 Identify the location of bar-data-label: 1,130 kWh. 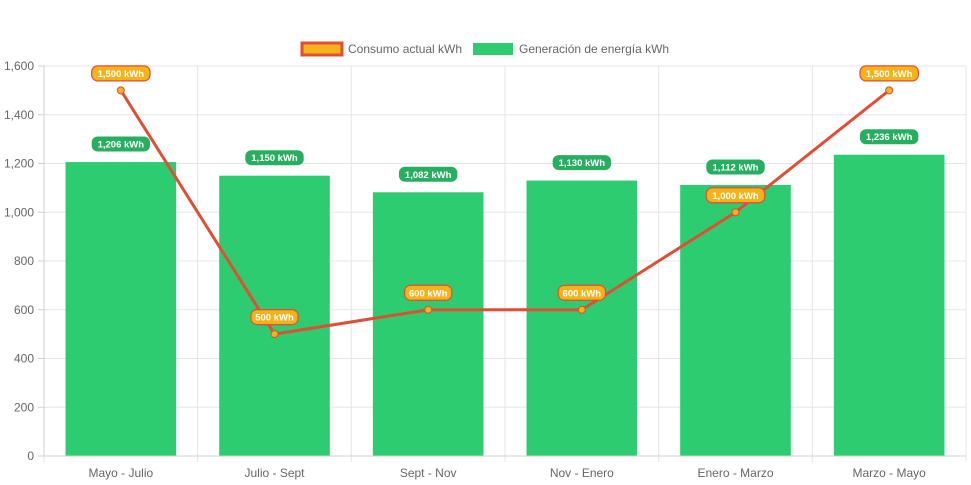
(582, 163).